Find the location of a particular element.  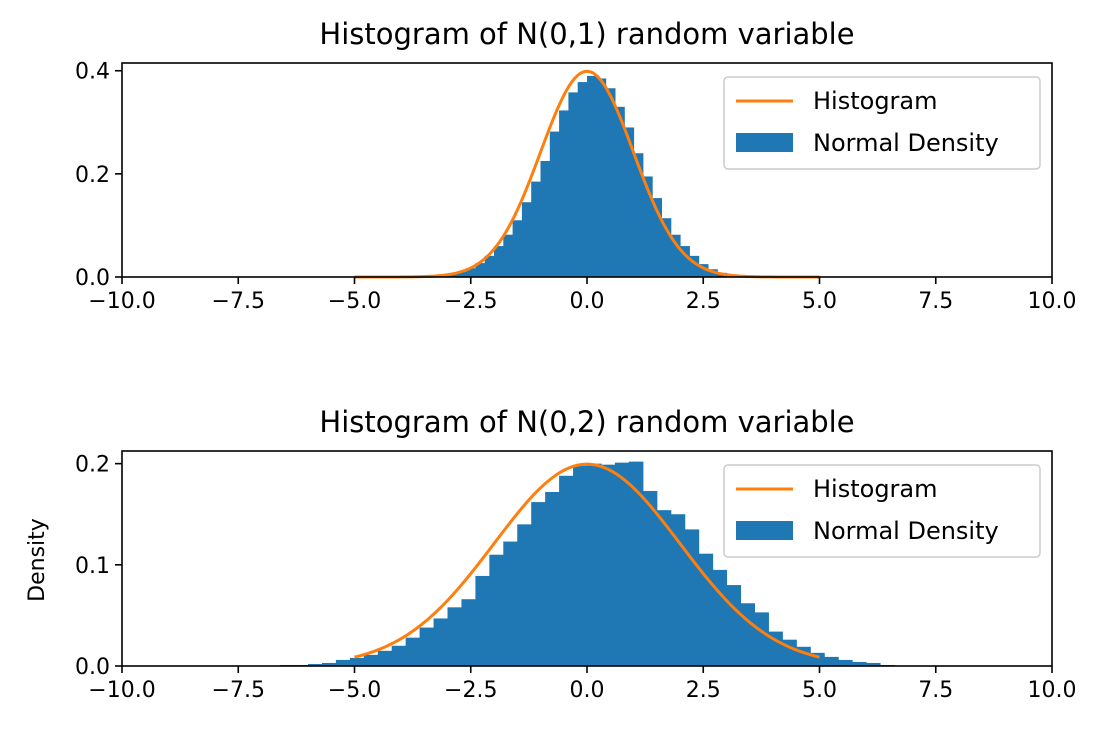

histogram-bars is located at coordinates (587, 176).